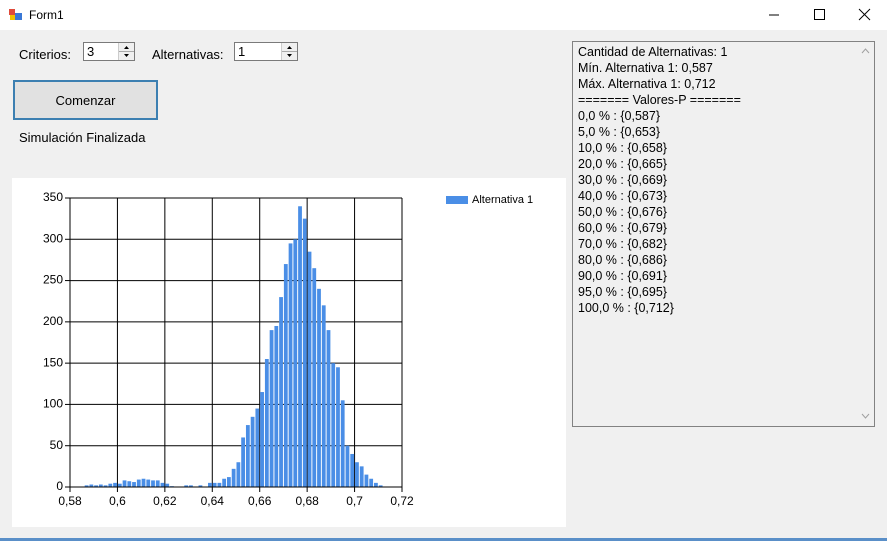 The width and height of the screenshot is (887, 541). I want to click on text-line: 10,0 % : {0,658}, so click(622, 148).